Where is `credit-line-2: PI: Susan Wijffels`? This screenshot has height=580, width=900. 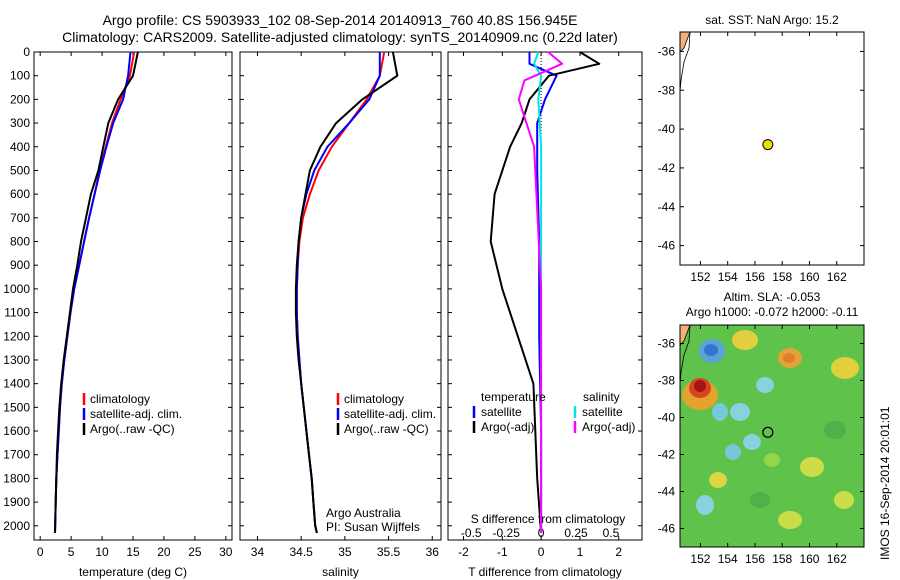
credit-line-2: PI: Susan Wijffels is located at coordinates (373, 527).